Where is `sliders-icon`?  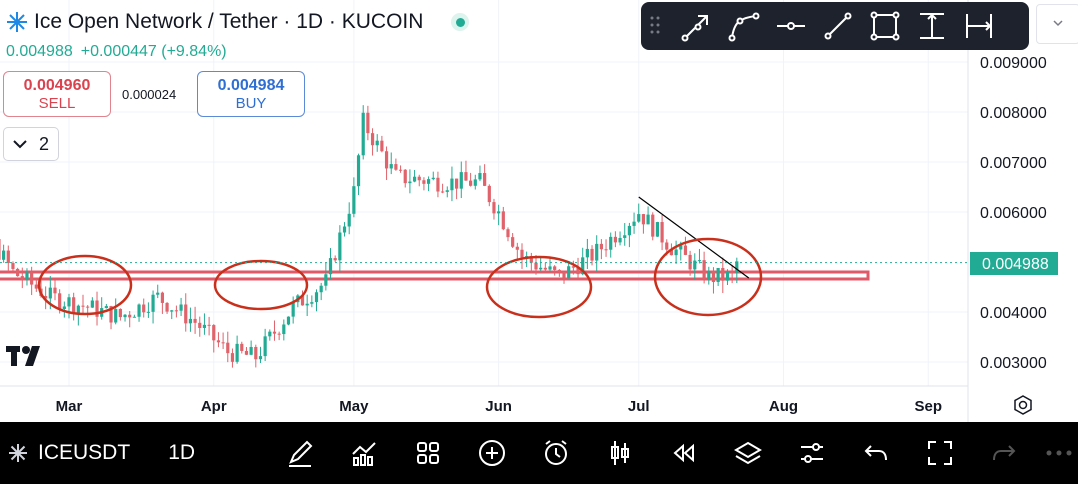 sliders-icon is located at coordinates (812, 453).